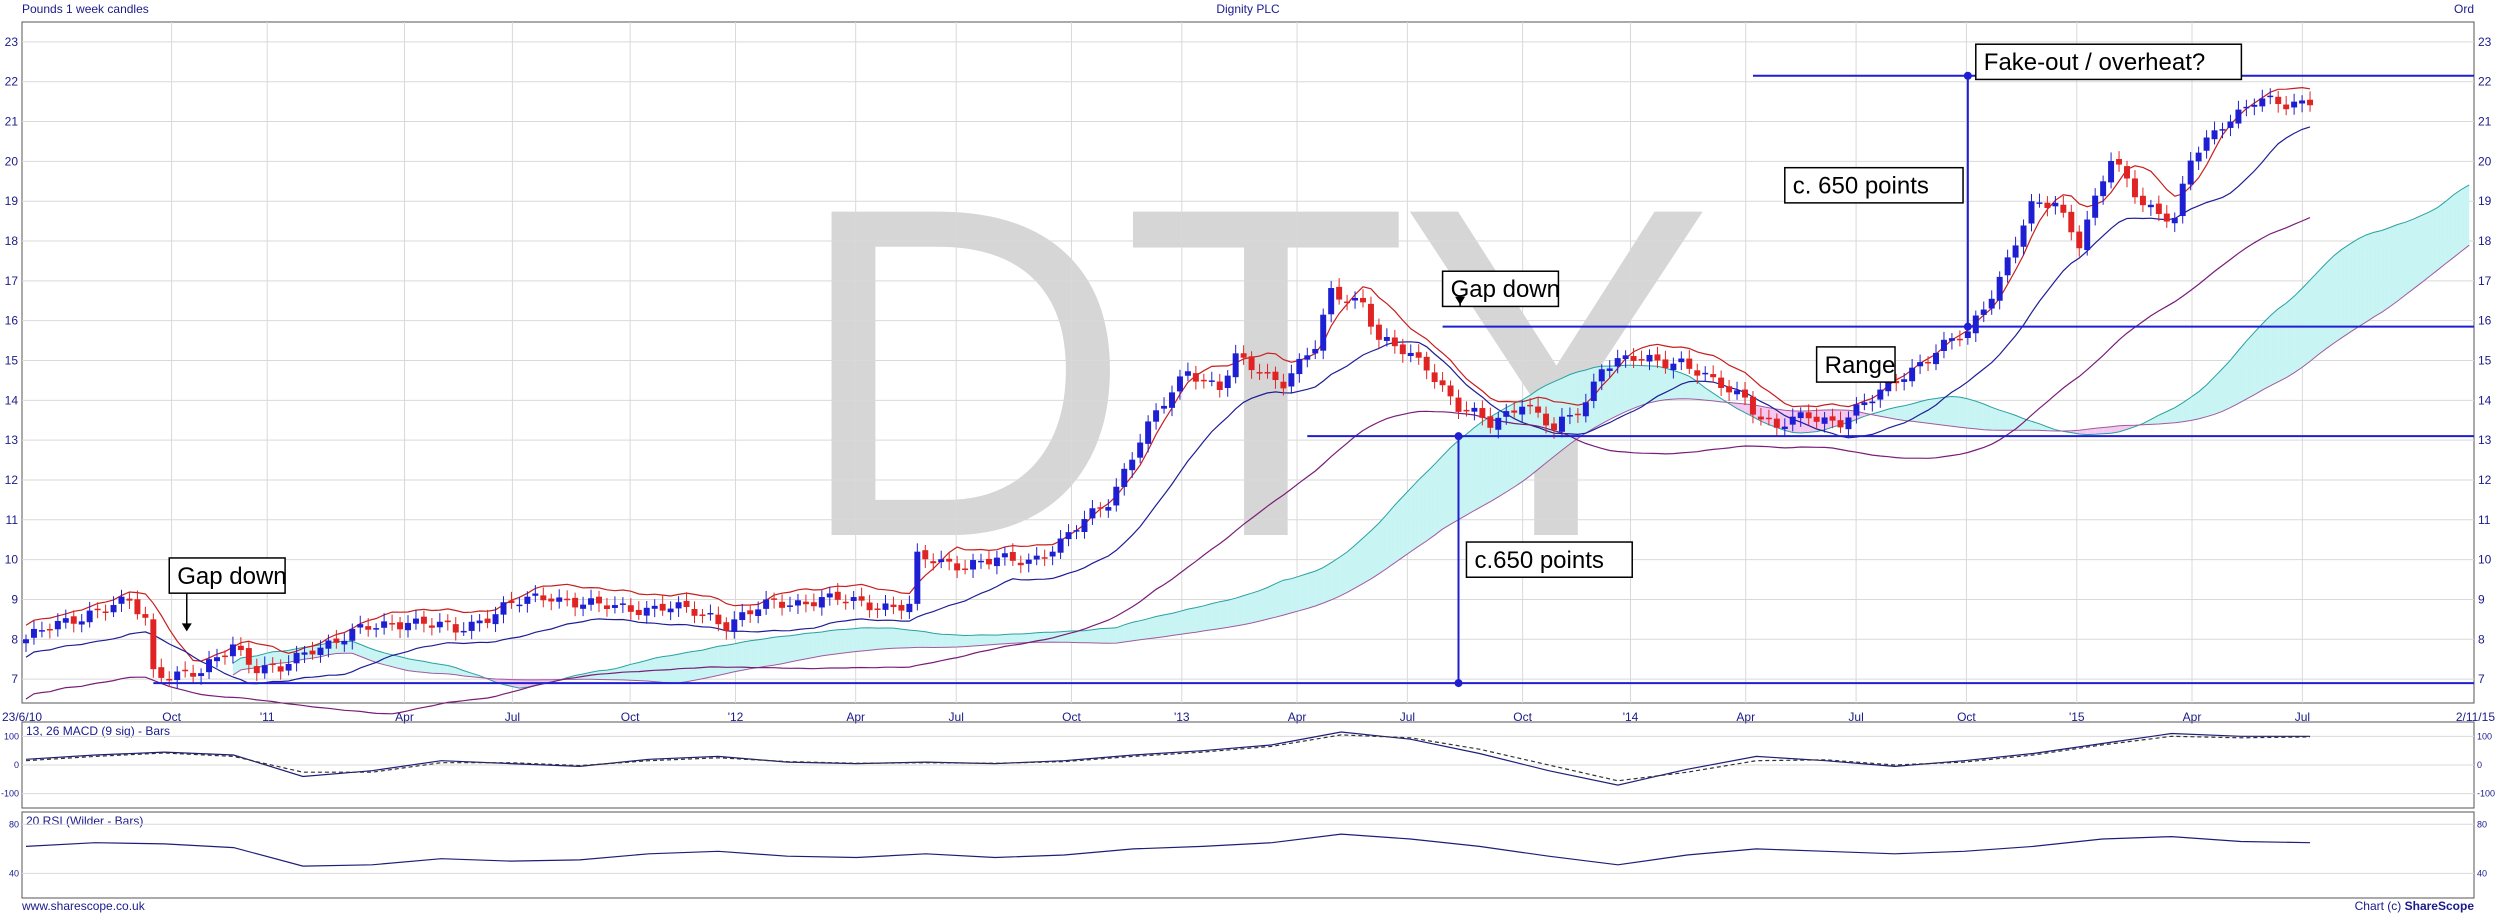 This screenshot has height=915, width=2497. Describe the element at coordinates (1167, 758) in the screenshot. I see `macd-panel-series-macd` at that location.